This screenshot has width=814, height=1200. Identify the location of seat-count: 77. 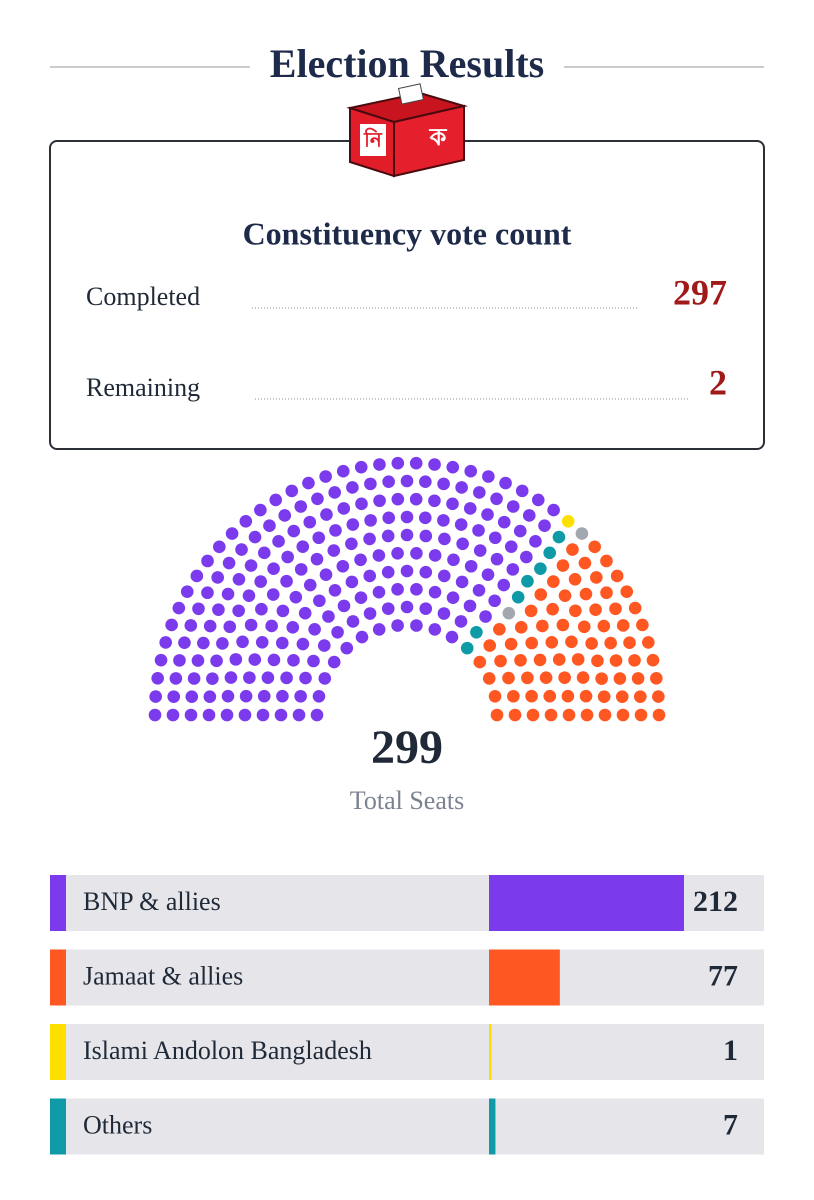
(723, 975).